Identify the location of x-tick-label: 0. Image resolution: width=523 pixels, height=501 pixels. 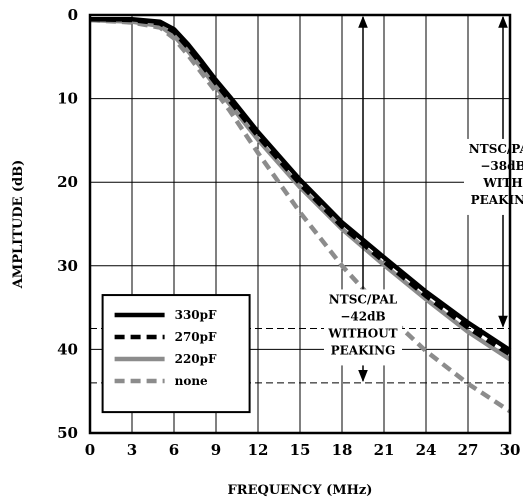
(90, 450).